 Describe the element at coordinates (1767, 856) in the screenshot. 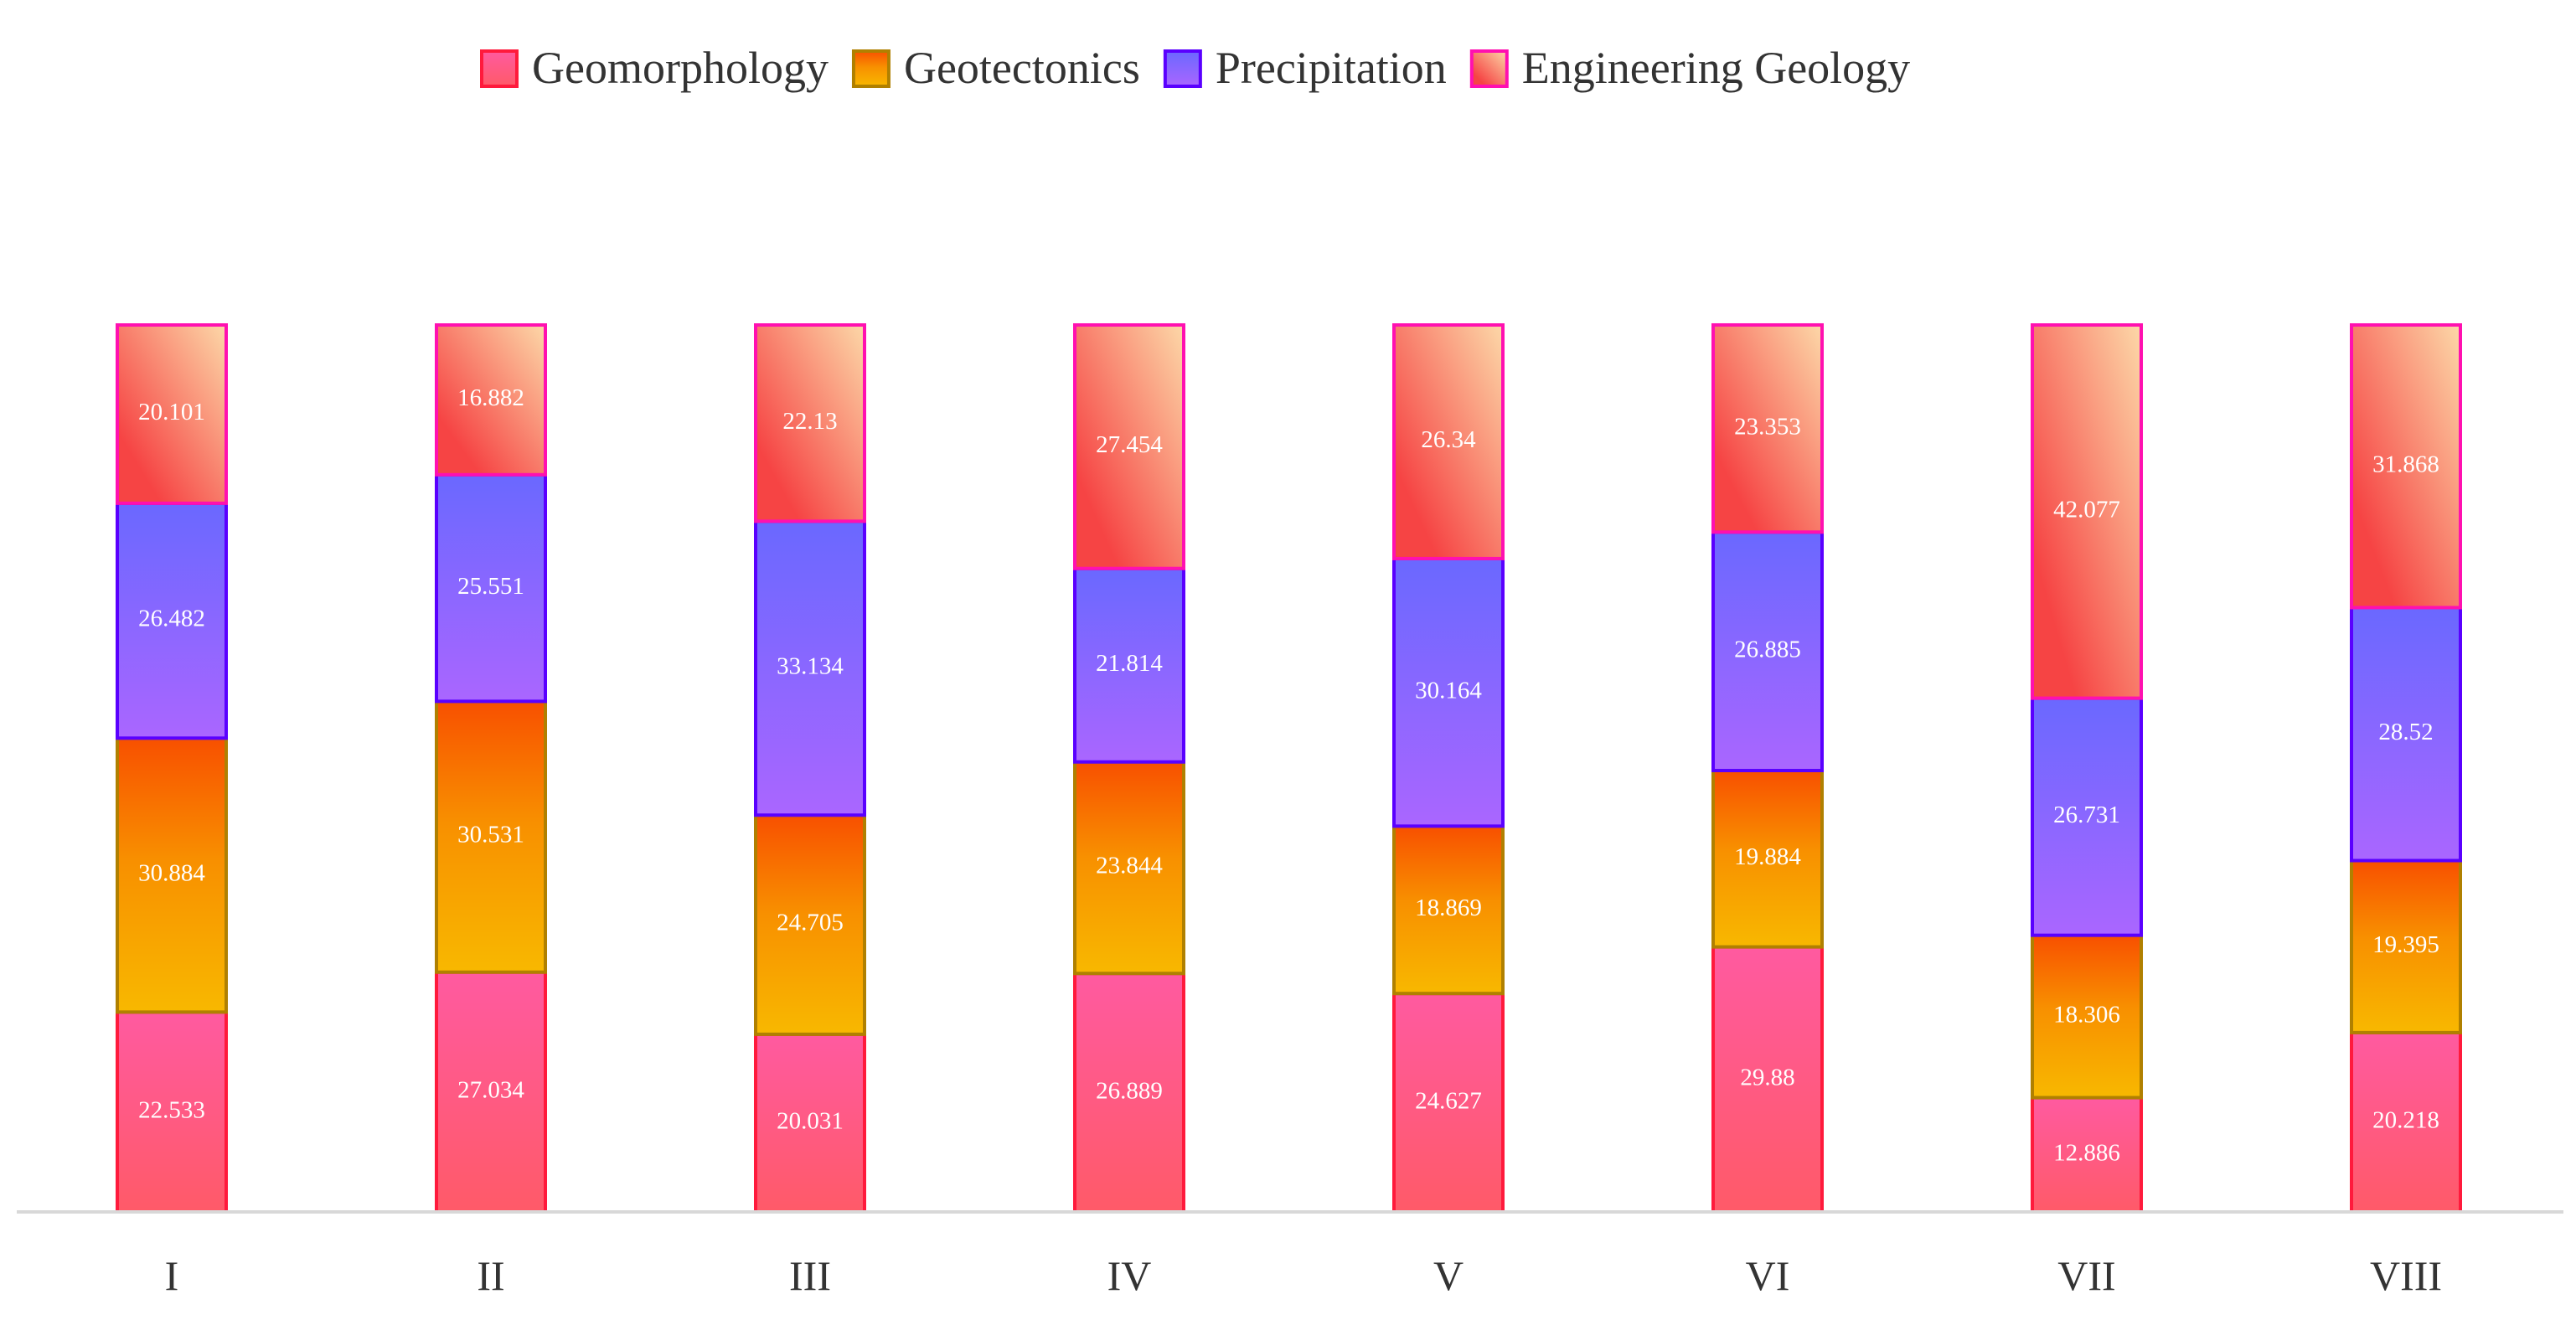

I see `data-label: 19.884` at that location.